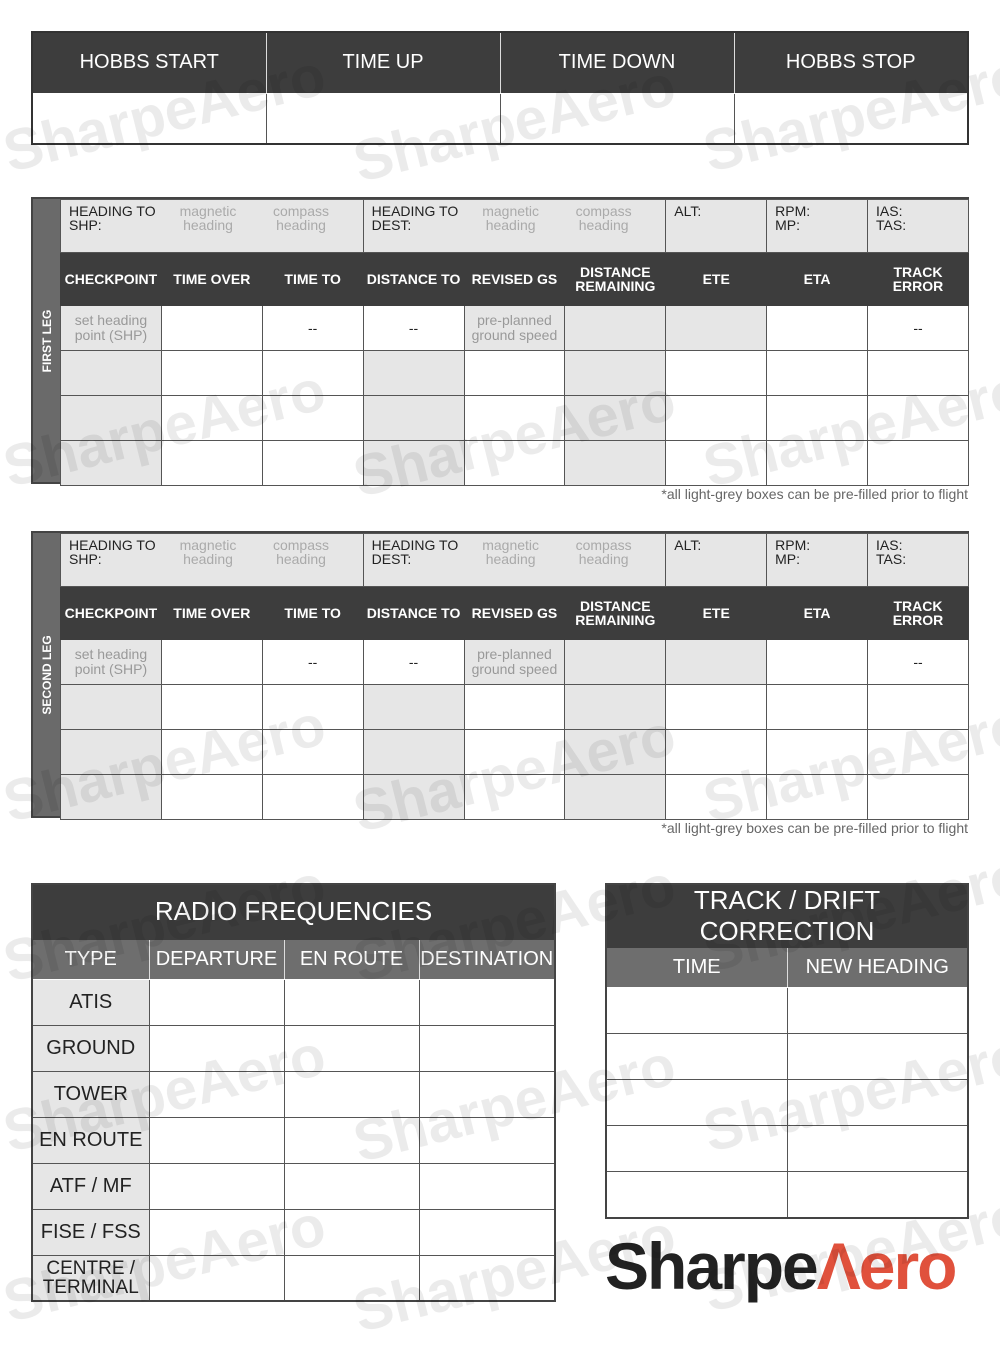  Describe the element at coordinates (817, 560) in the screenshot. I see `rpm-cell: RPM: MP:` at that location.